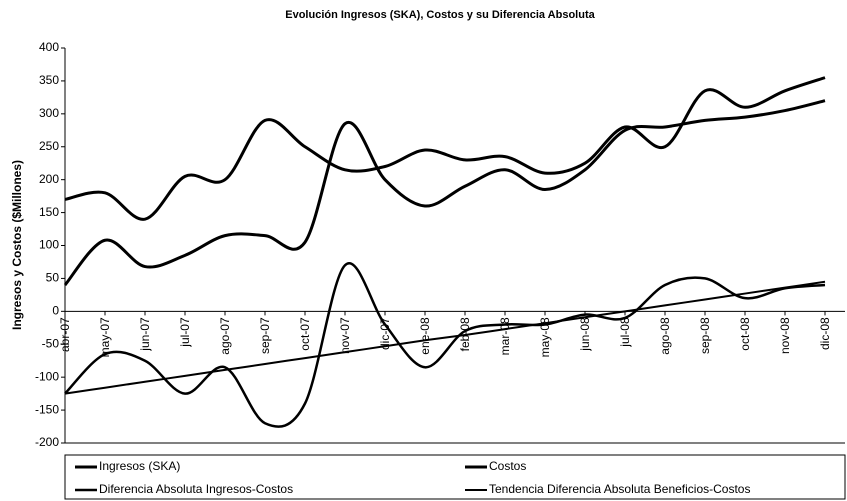  I want to click on x-tick-label: dic-08, so click(825, 333).